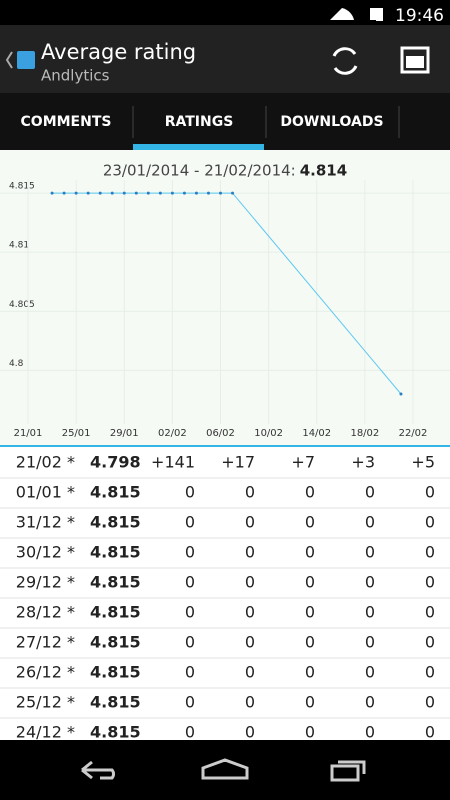  Describe the element at coordinates (323, 171) in the screenshot. I see `chart-value: 4.814` at that location.